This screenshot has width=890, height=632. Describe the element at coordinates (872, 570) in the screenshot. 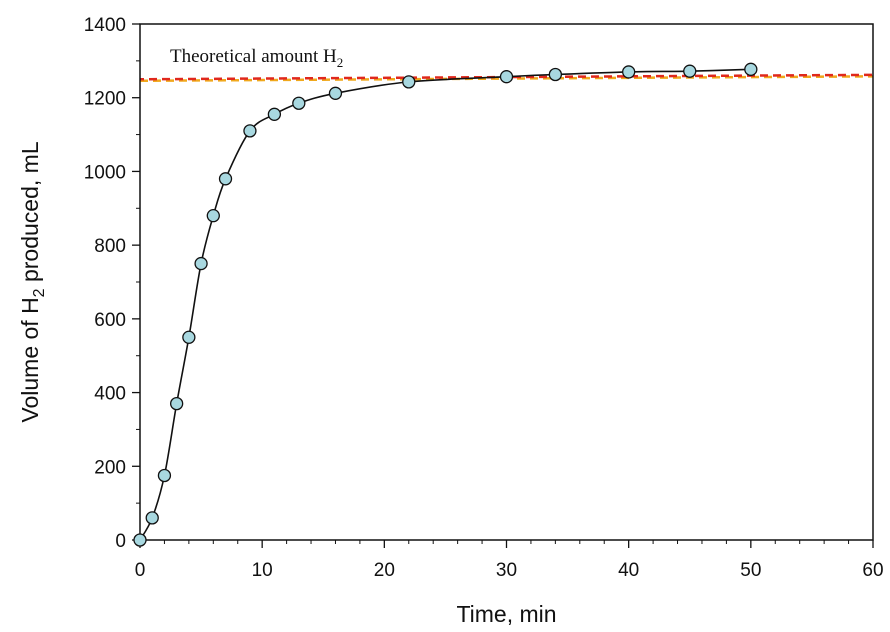

I see `x-tick-label: 60` at that location.